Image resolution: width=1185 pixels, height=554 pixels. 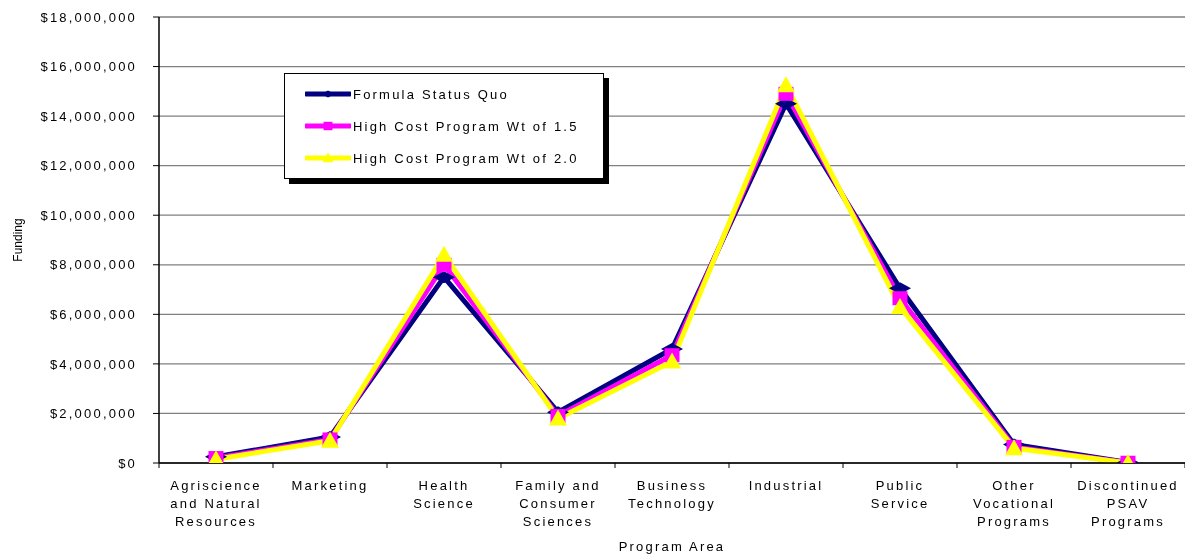 What do you see at coordinates (786, 485) in the screenshot?
I see `x-tick-label: Industrial` at bounding box center [786, 485].